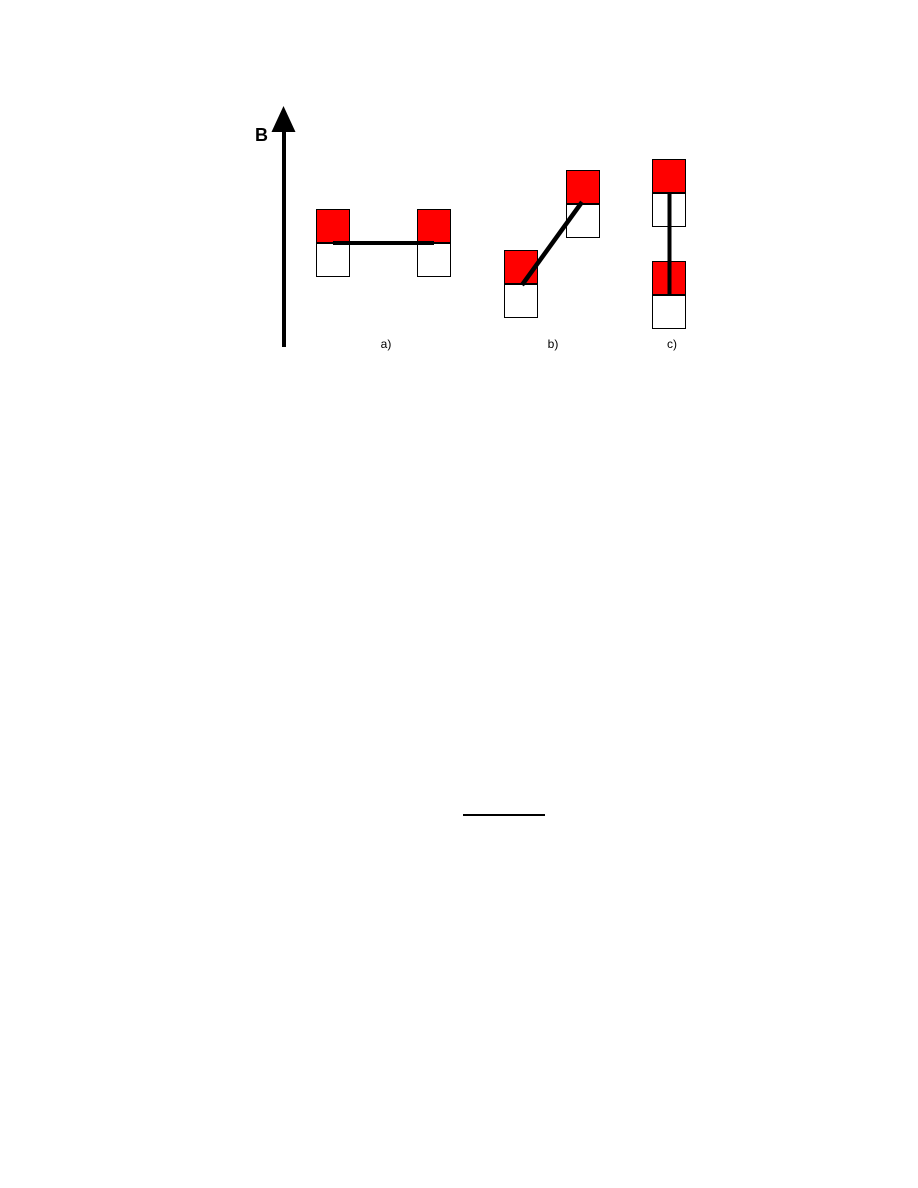  Describe the element at coordinates (283, 119) in the screenshot. I see `b-field-arrowhead-icon` at that location.